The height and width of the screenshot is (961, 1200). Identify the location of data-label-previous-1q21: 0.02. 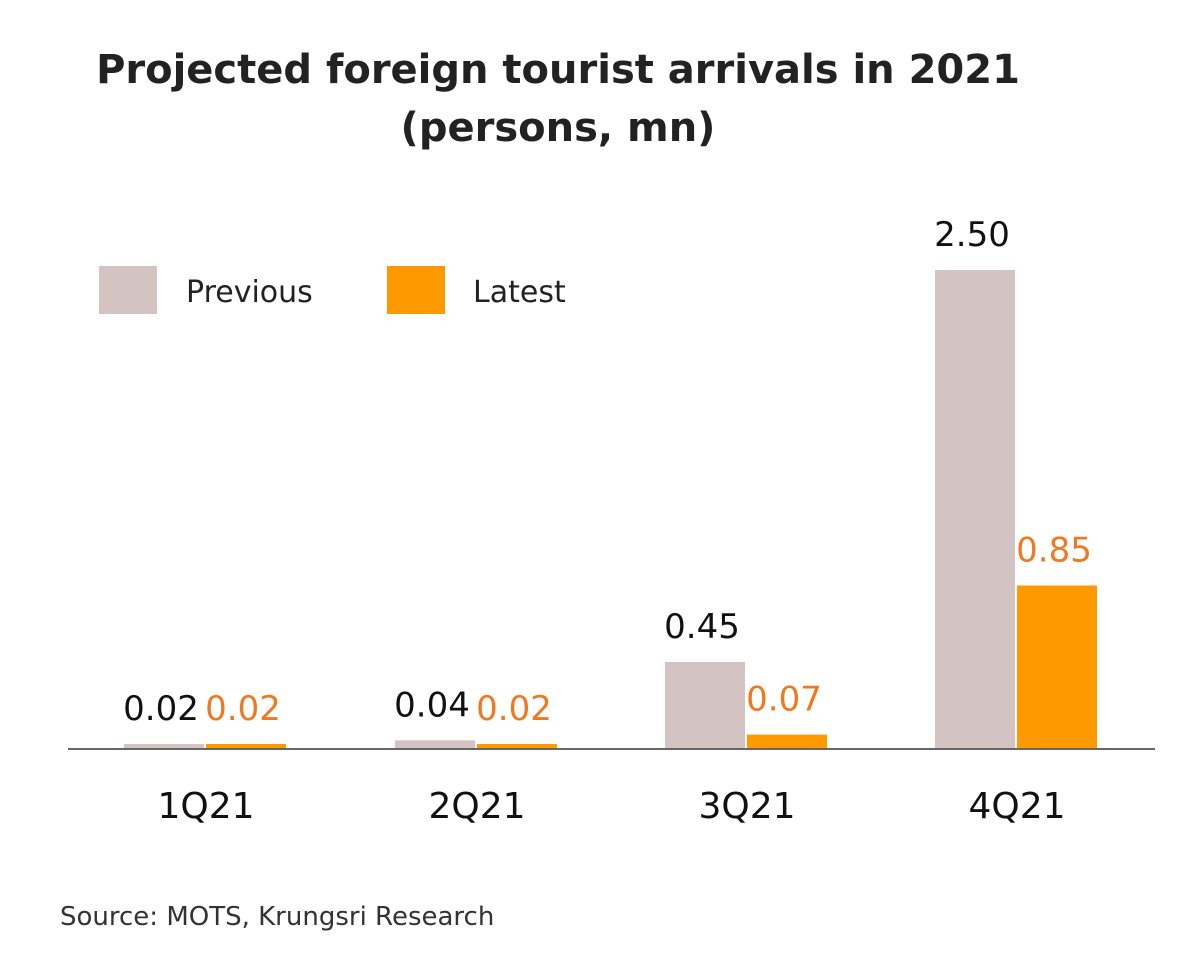
(161, 709).